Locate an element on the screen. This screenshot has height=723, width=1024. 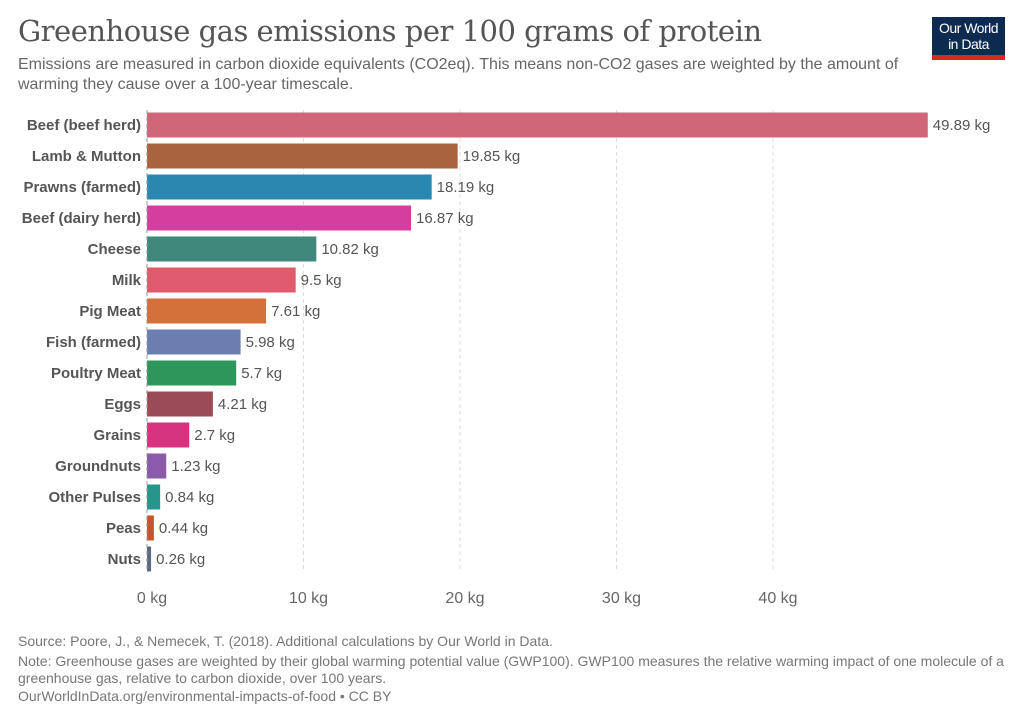
category-label: Fish (farmed) is located at coordinates (93, 342).